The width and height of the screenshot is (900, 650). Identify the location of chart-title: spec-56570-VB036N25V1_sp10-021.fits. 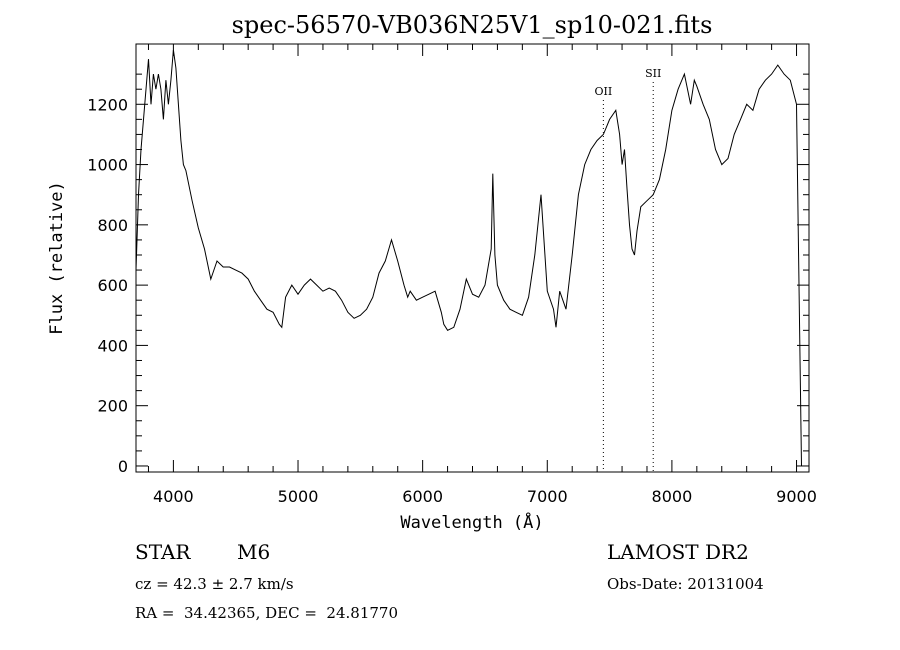
(472, 25).